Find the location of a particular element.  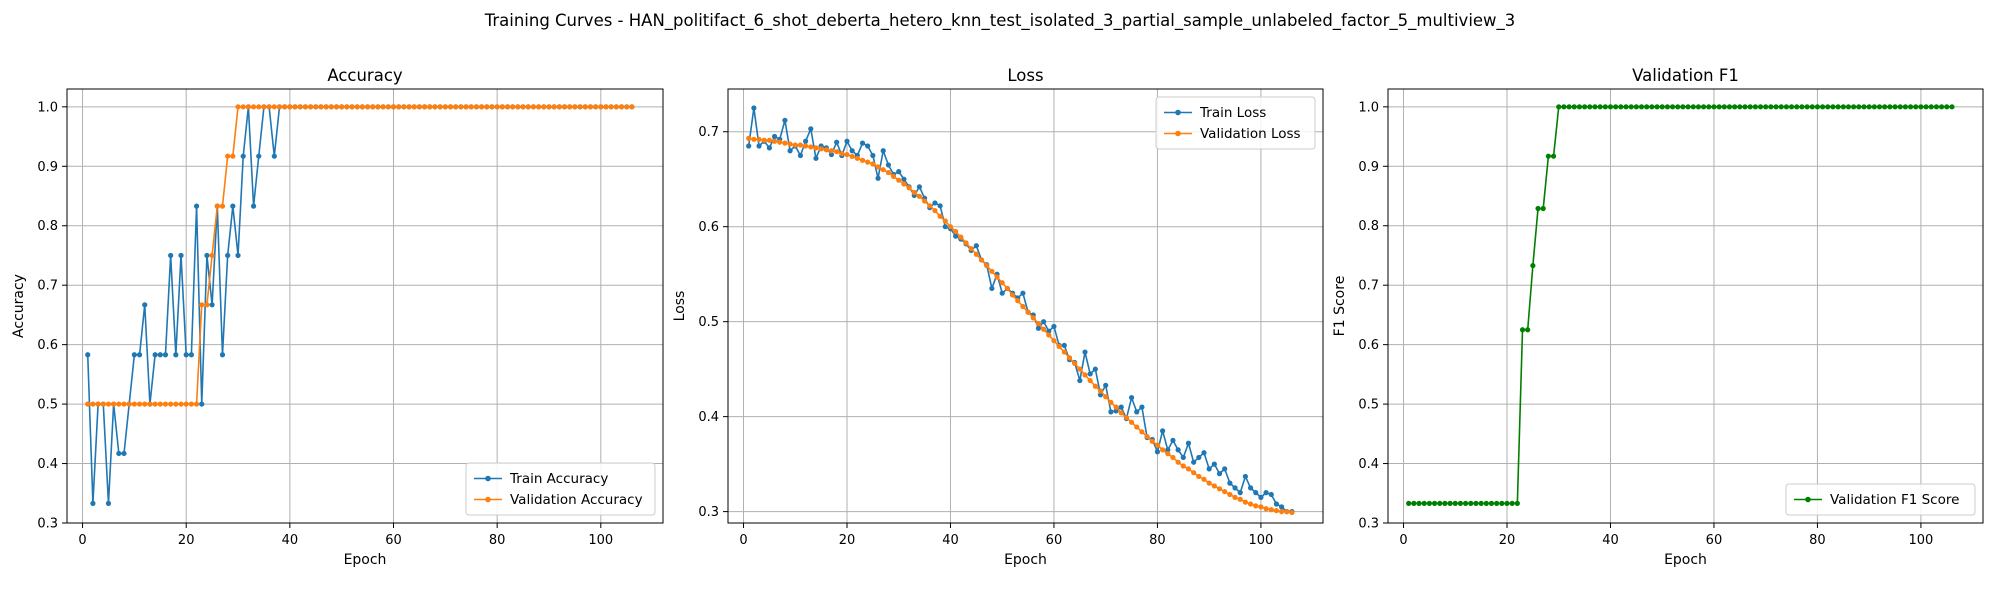

x-tick-label: 60 is located at coordinates (393, 540).